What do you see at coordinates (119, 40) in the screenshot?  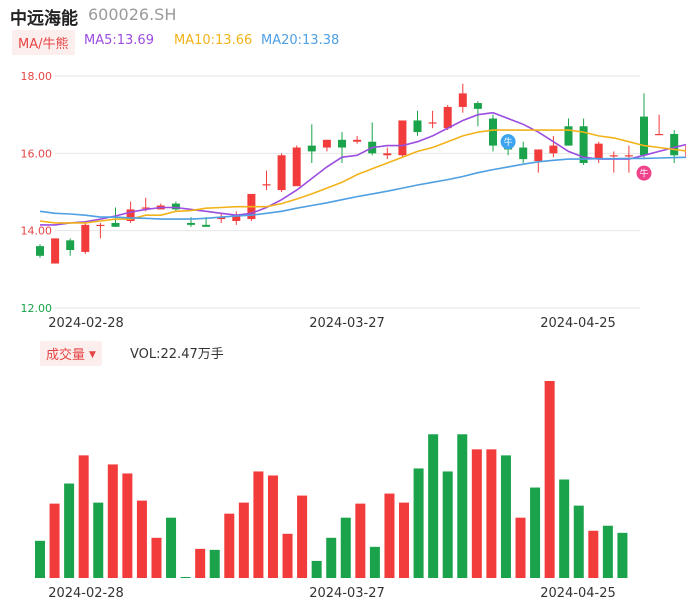 I see `ma5-value: MA5:13.69` at bounding box center [119, 40].